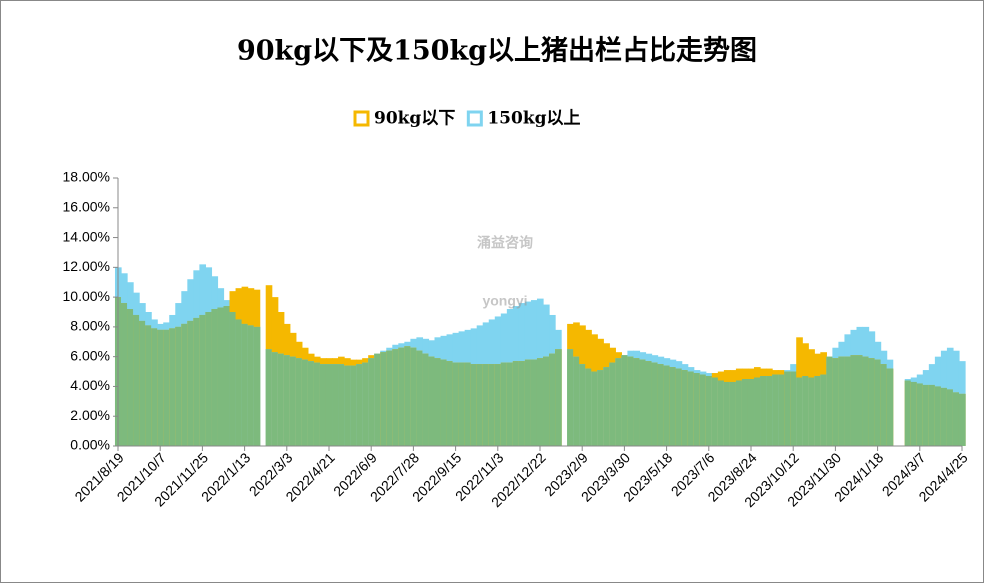  What do you see at coordinates (90, 326) in the screenshot?
I see `y-tick-label: 8.00%` at bounding box center [90, 326].